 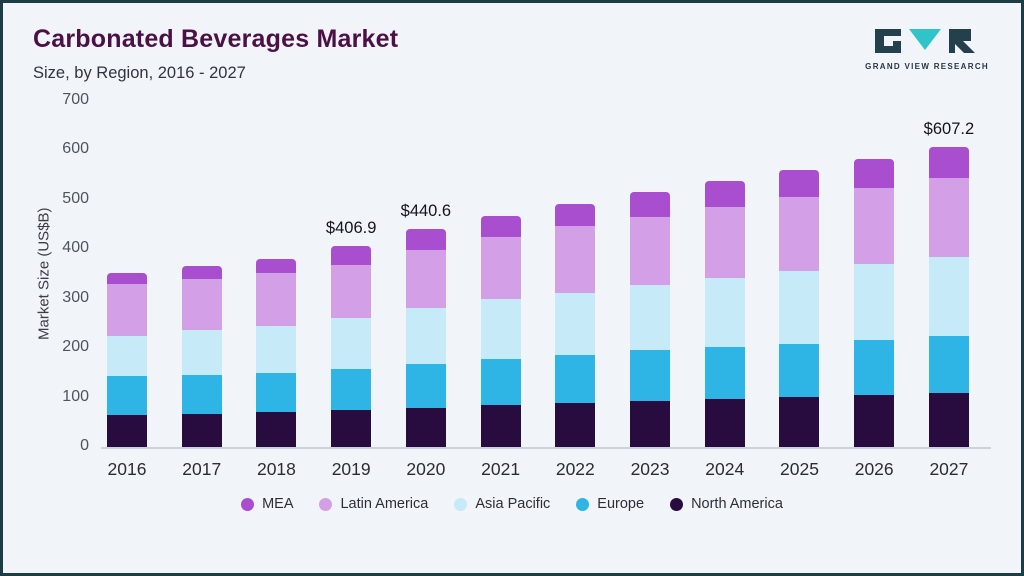 I want to click on y-tick-label: 200, so click(x=75, y=347).